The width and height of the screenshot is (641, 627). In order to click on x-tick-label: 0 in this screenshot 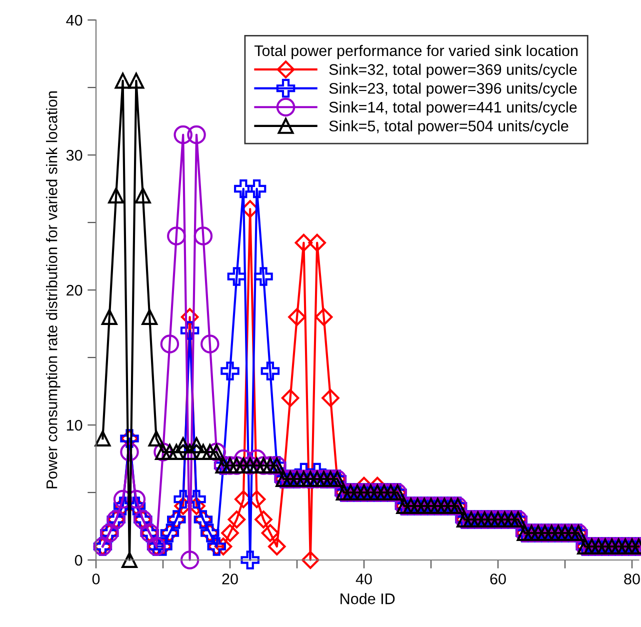, I will do `click(96, 579)`.